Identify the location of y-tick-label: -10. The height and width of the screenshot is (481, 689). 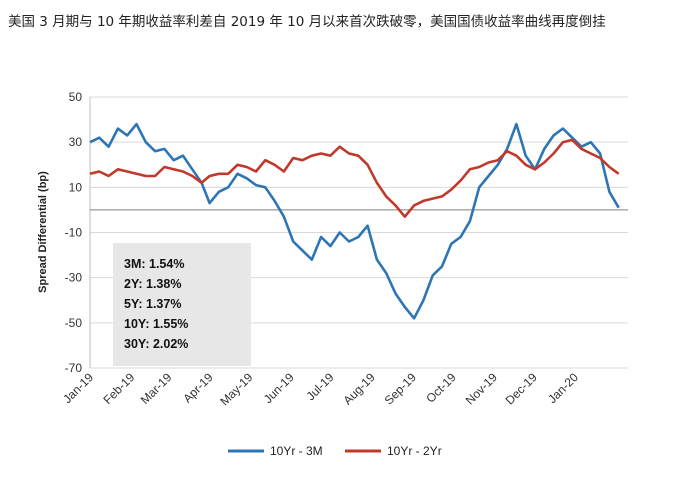
(74, 233).